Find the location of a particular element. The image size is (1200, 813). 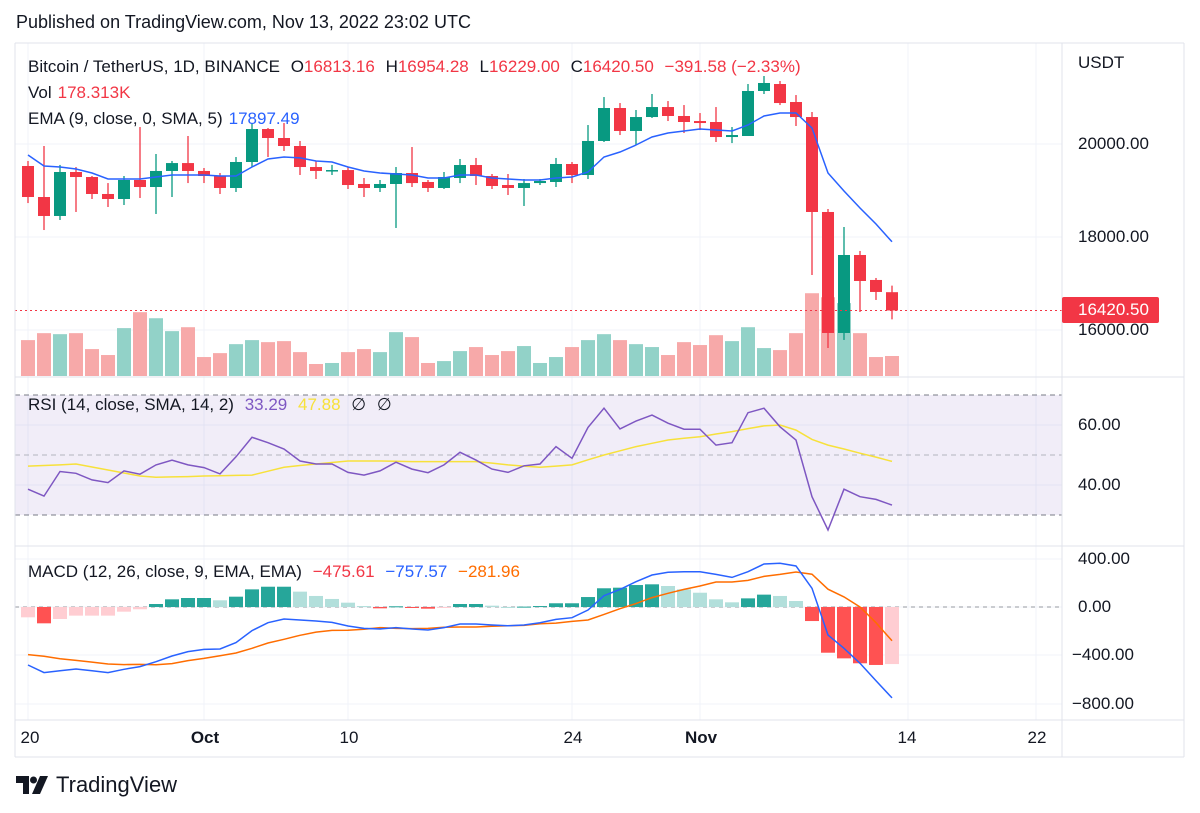

low-label: L is located at coordinates (484, 66).